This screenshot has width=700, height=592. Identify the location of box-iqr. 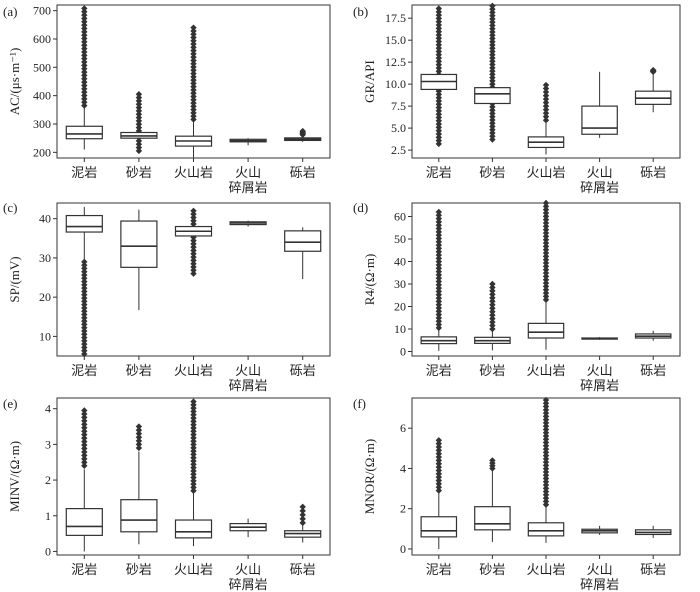
(139, 516).